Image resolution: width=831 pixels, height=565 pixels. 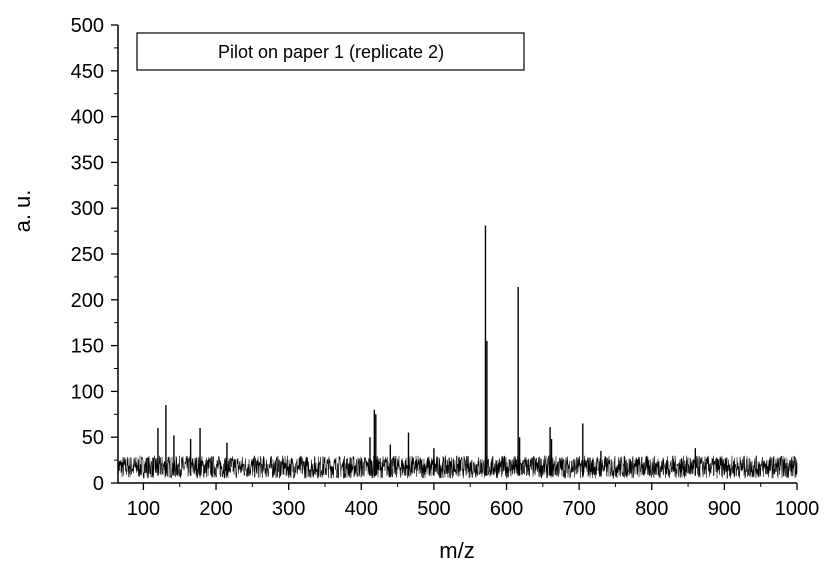 I want to click on y-tick-label: 300, so click(x=87, y=209).